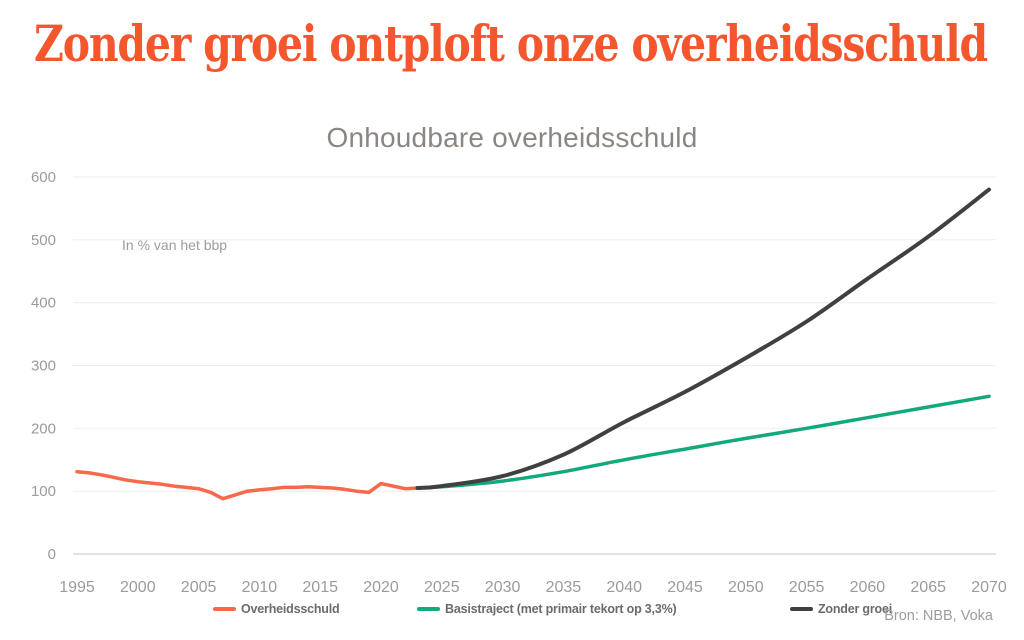 The image size is (1024, 640). Describe the element at coordinates (247, 485) in the screenshot. I see `series-line-overheidsschuld` at that location.